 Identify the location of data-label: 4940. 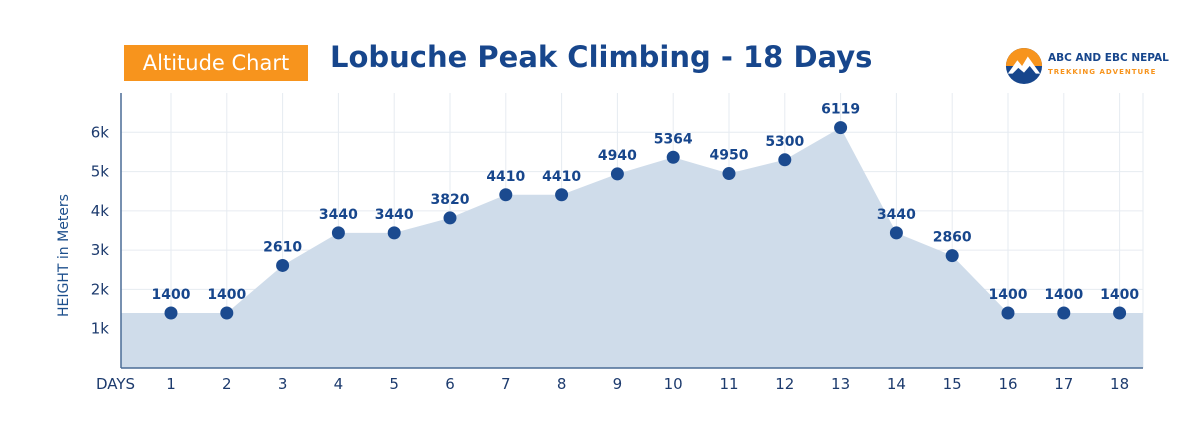
(617, 156).